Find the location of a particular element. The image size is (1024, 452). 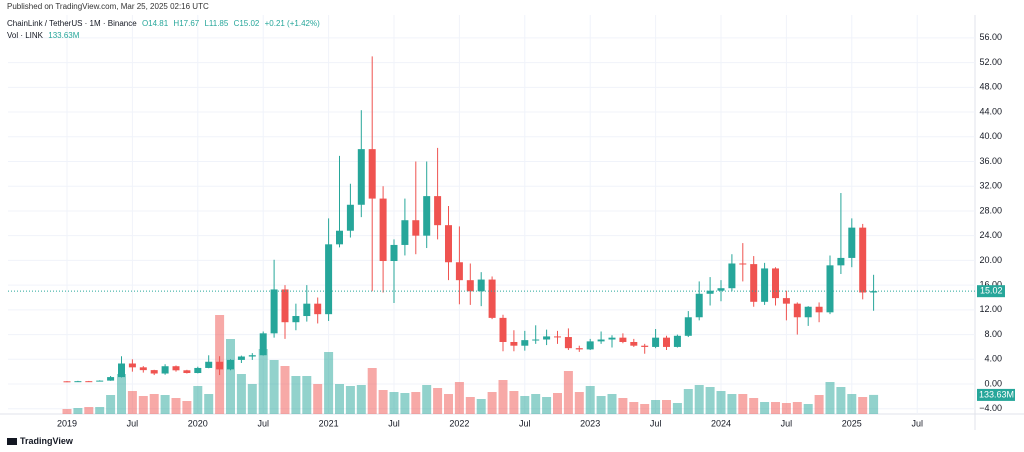

x-tick-label: 2019 is located at coordinates (67, 423).